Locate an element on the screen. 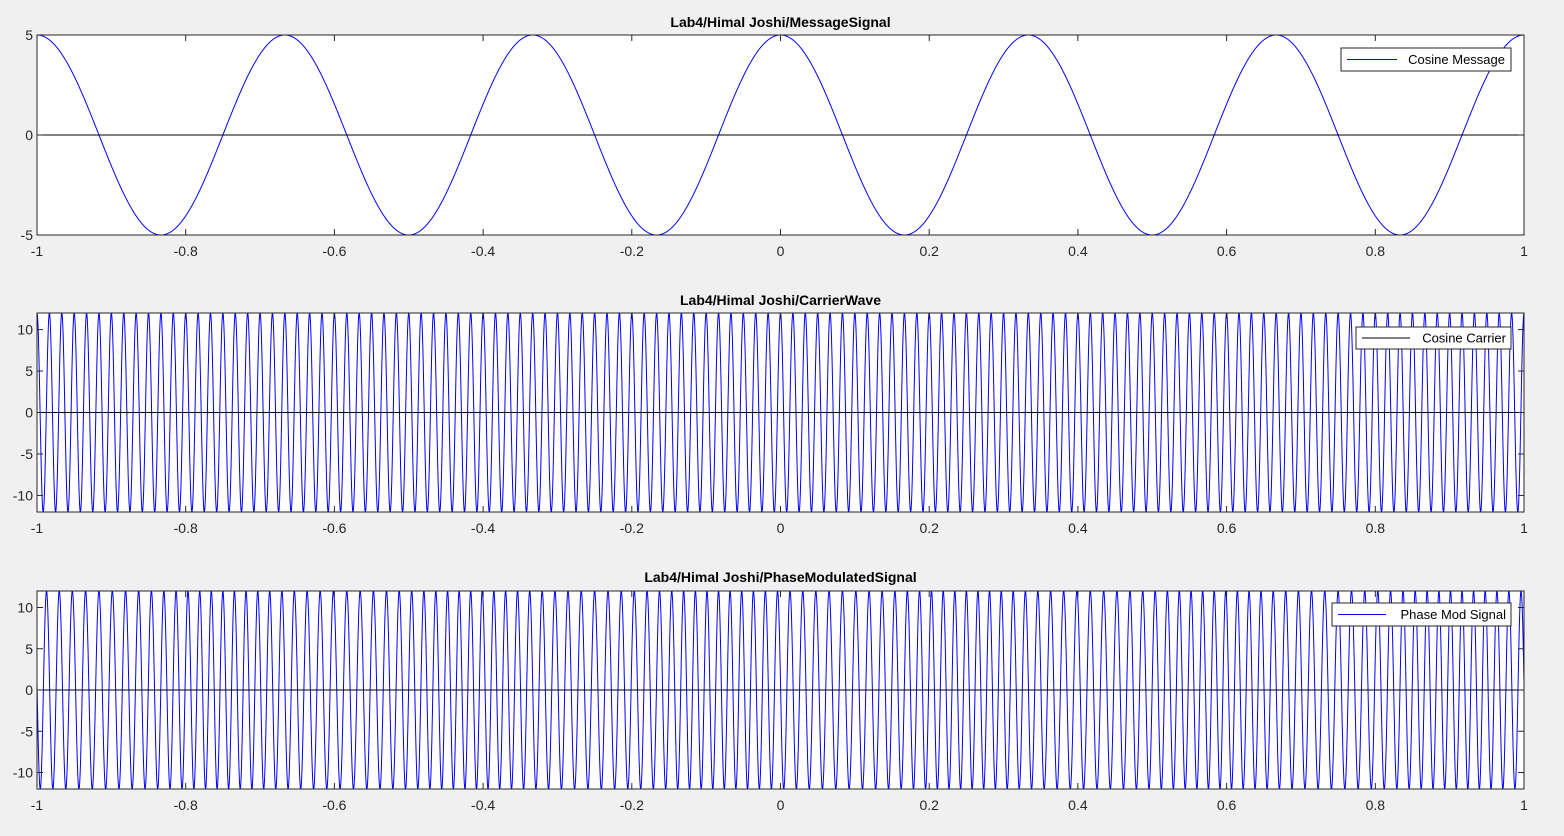 The height and width of the screenshot is (836, 1564). legend: Cosine Carrier is located at coordinates (1433, 338).